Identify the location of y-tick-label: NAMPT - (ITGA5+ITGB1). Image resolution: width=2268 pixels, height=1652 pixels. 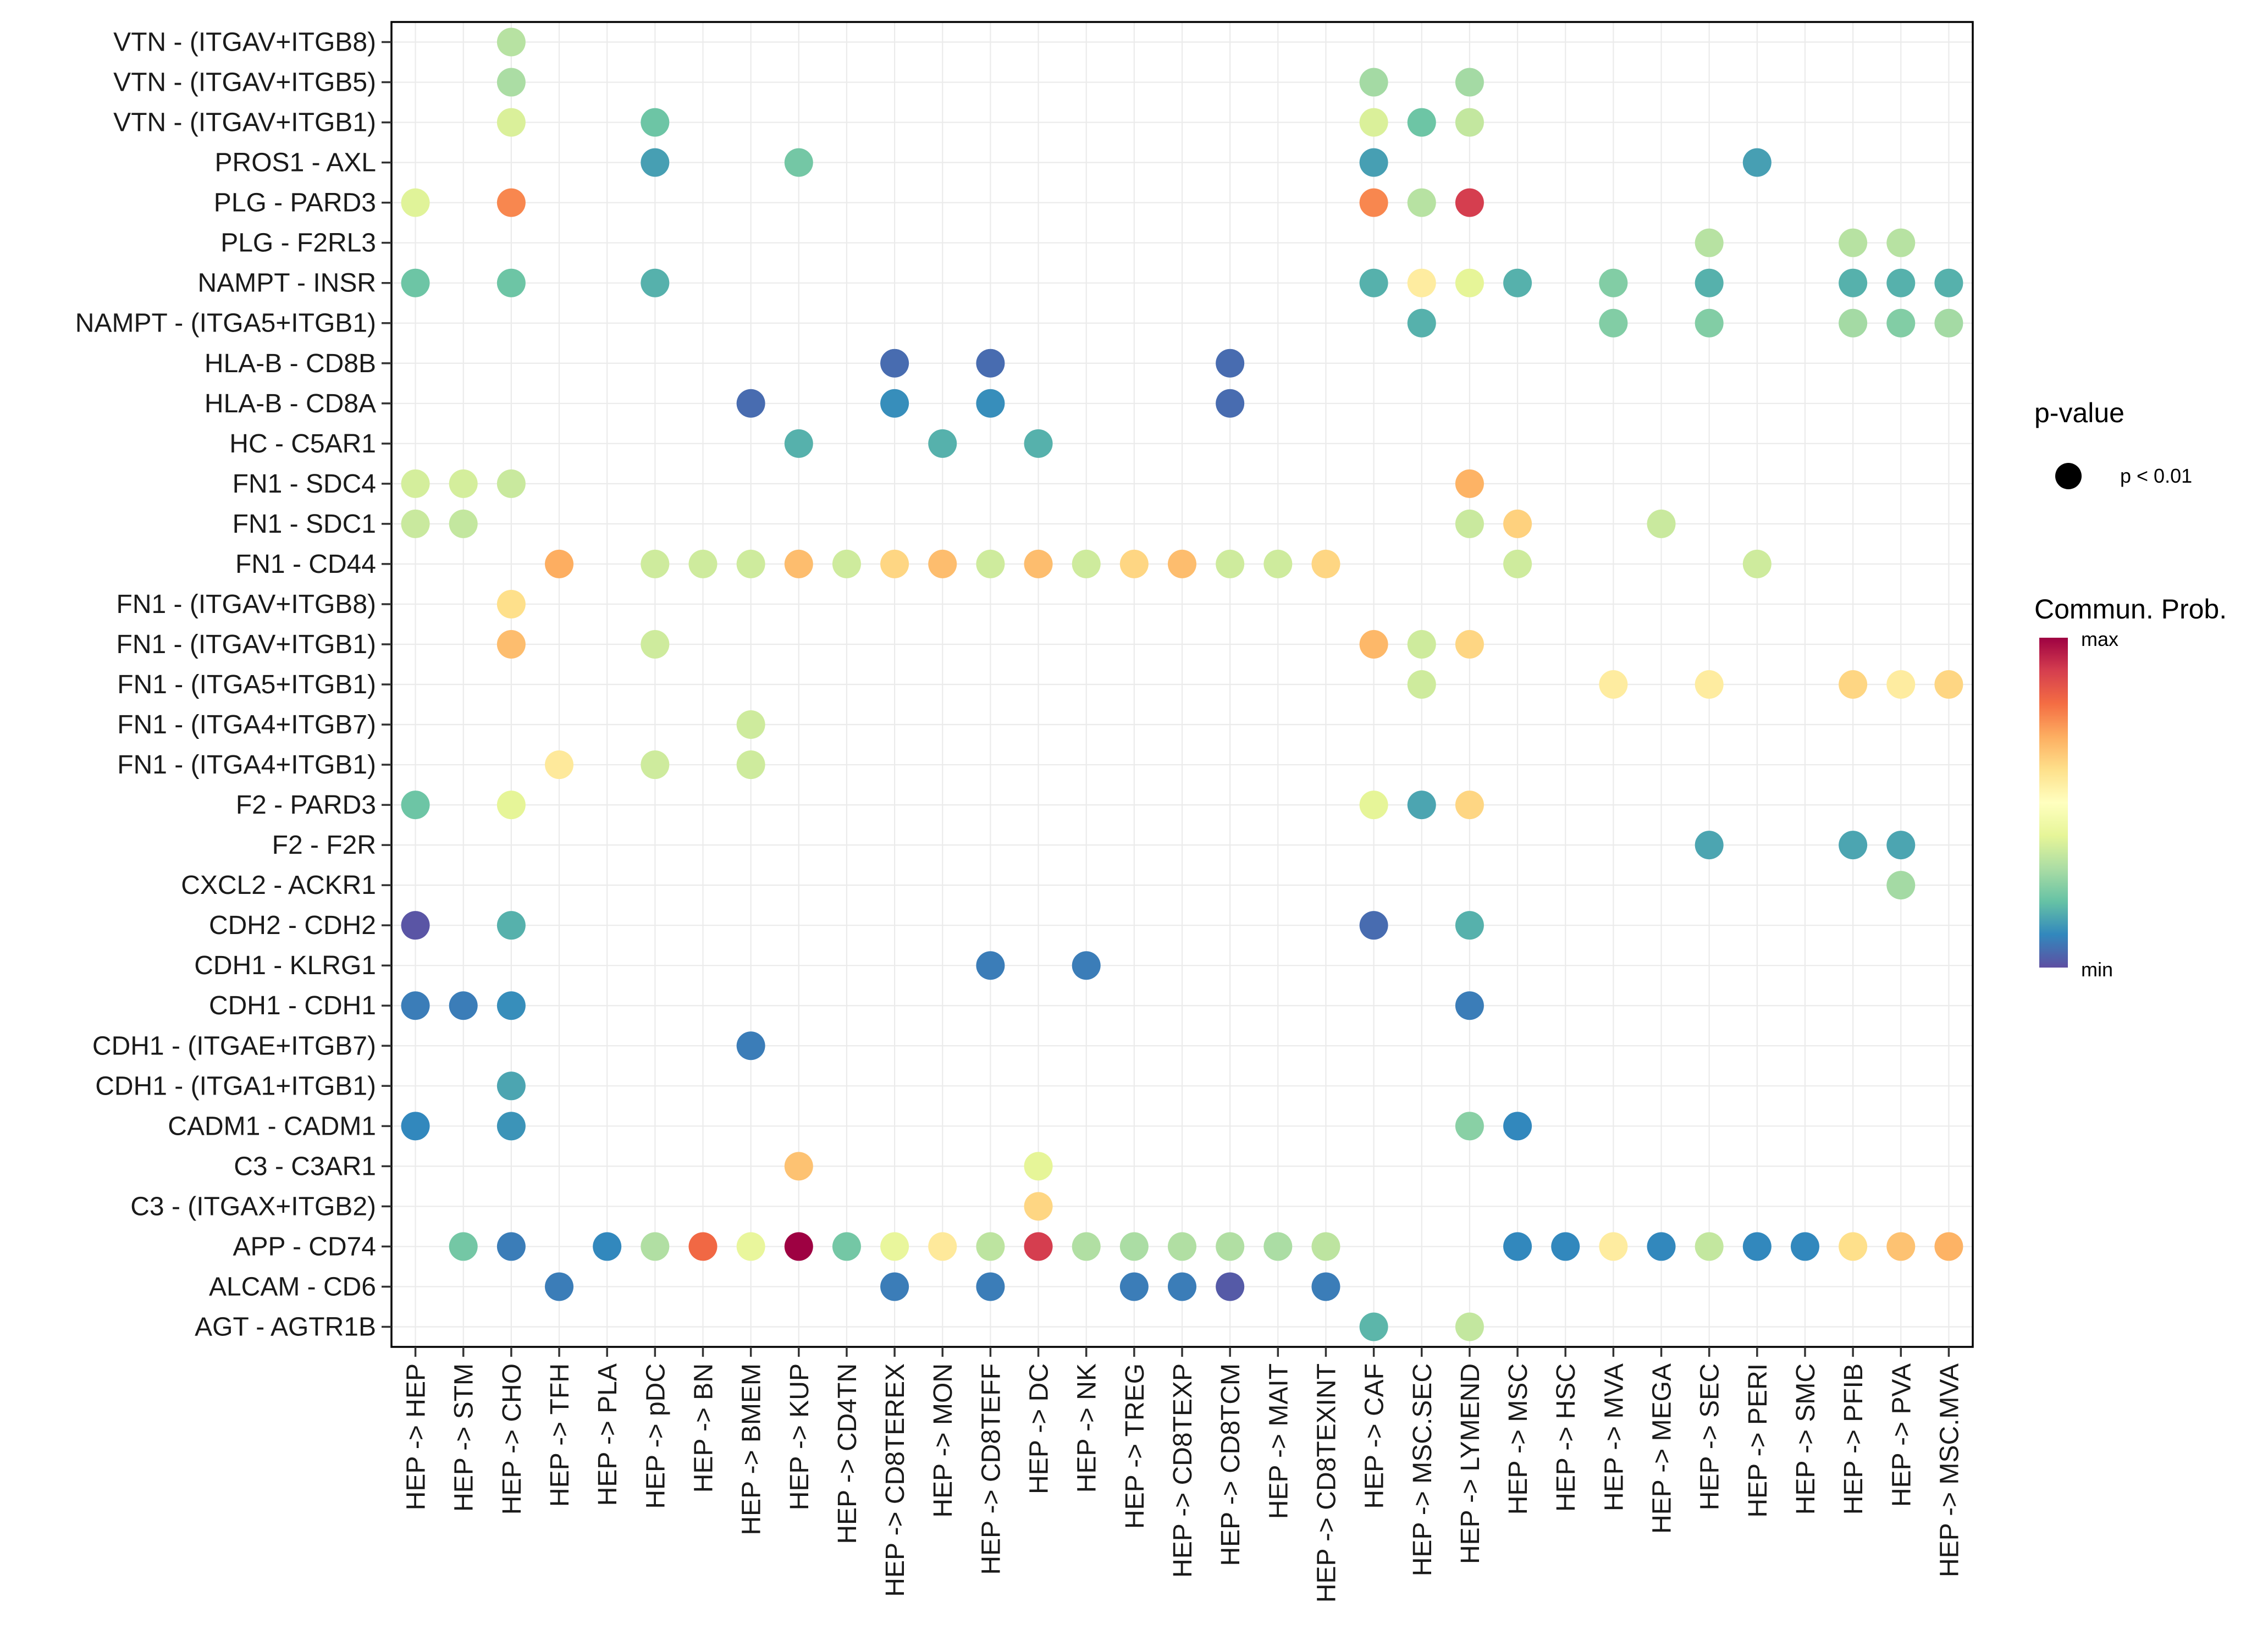
(226, 323).